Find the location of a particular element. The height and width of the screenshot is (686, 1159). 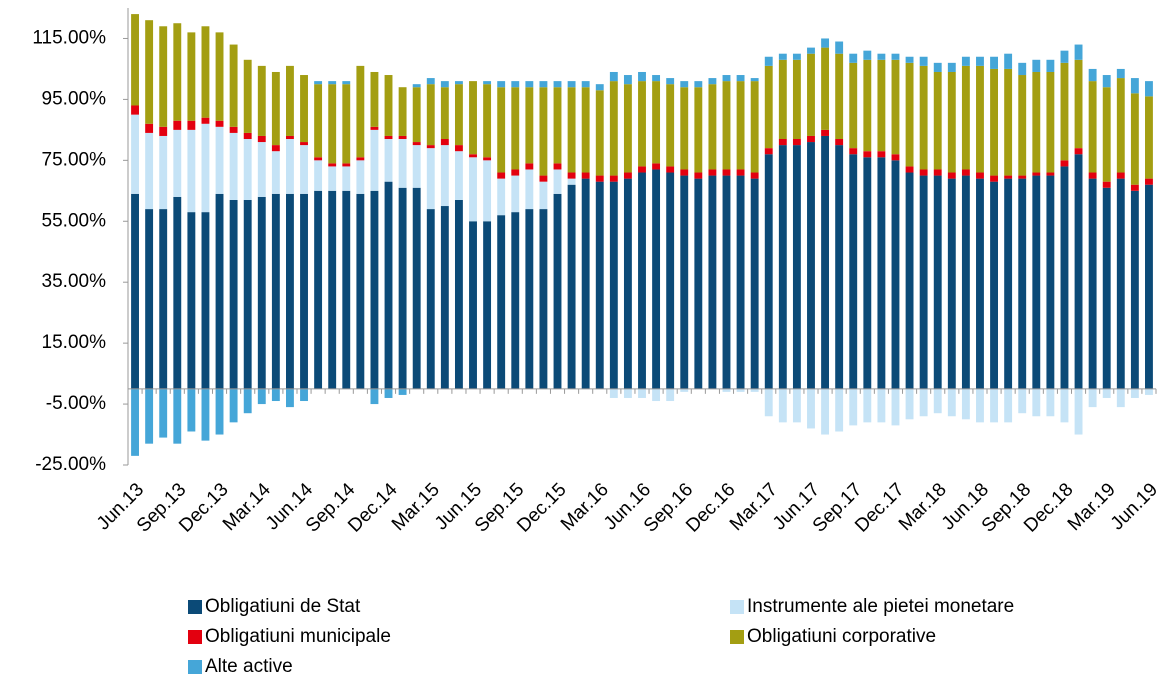

y-tick-label: 115.00% is located at coordinates (69, 37).